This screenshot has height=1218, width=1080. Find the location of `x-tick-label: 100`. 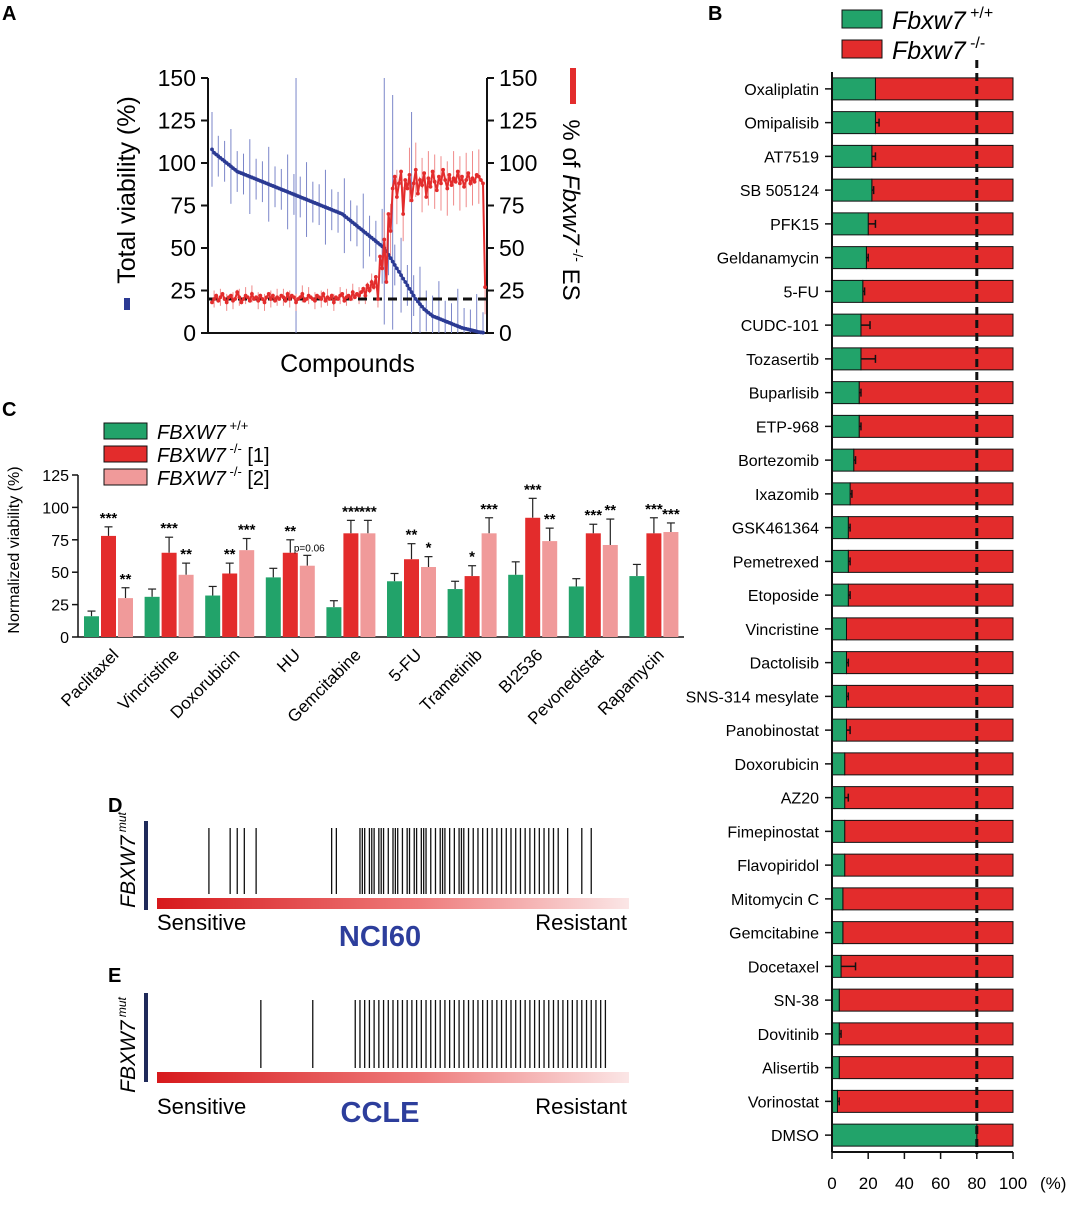

x-tick-label: 100 is located at coordinates (1013, 1183).